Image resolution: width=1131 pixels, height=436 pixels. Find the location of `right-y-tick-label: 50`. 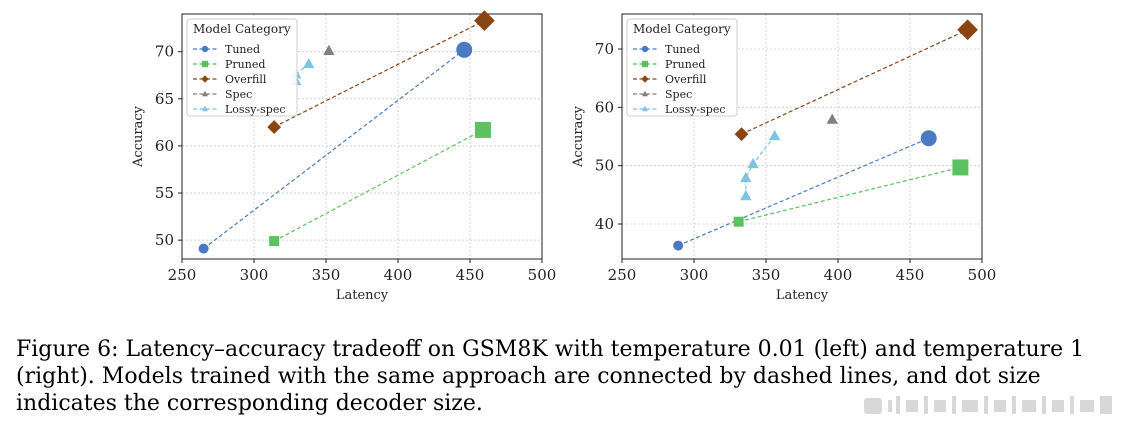

right-y-tick-label: 50 is located at coordinates (604, 166).